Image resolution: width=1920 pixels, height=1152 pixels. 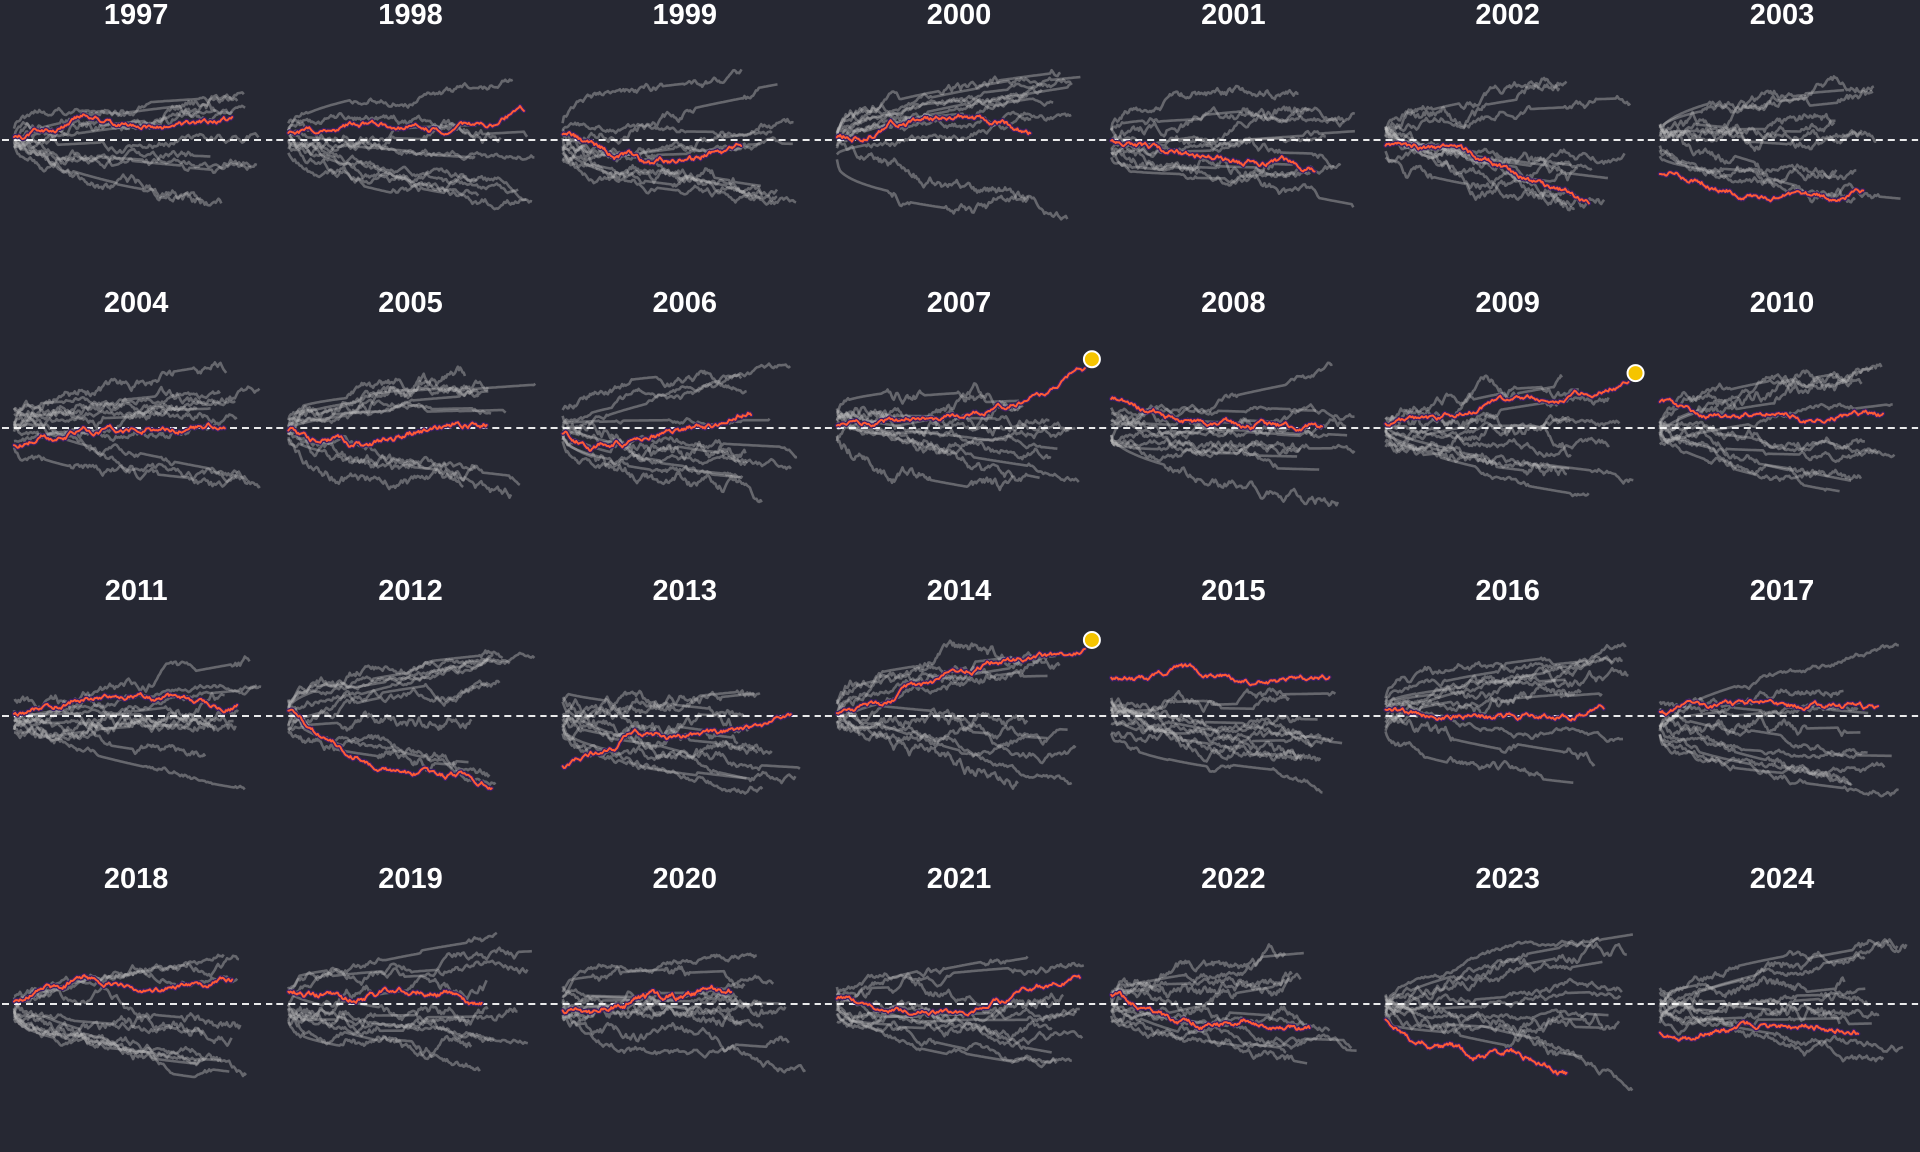 I want to click on panel-2021: 2021, so click(x=960, y=966).